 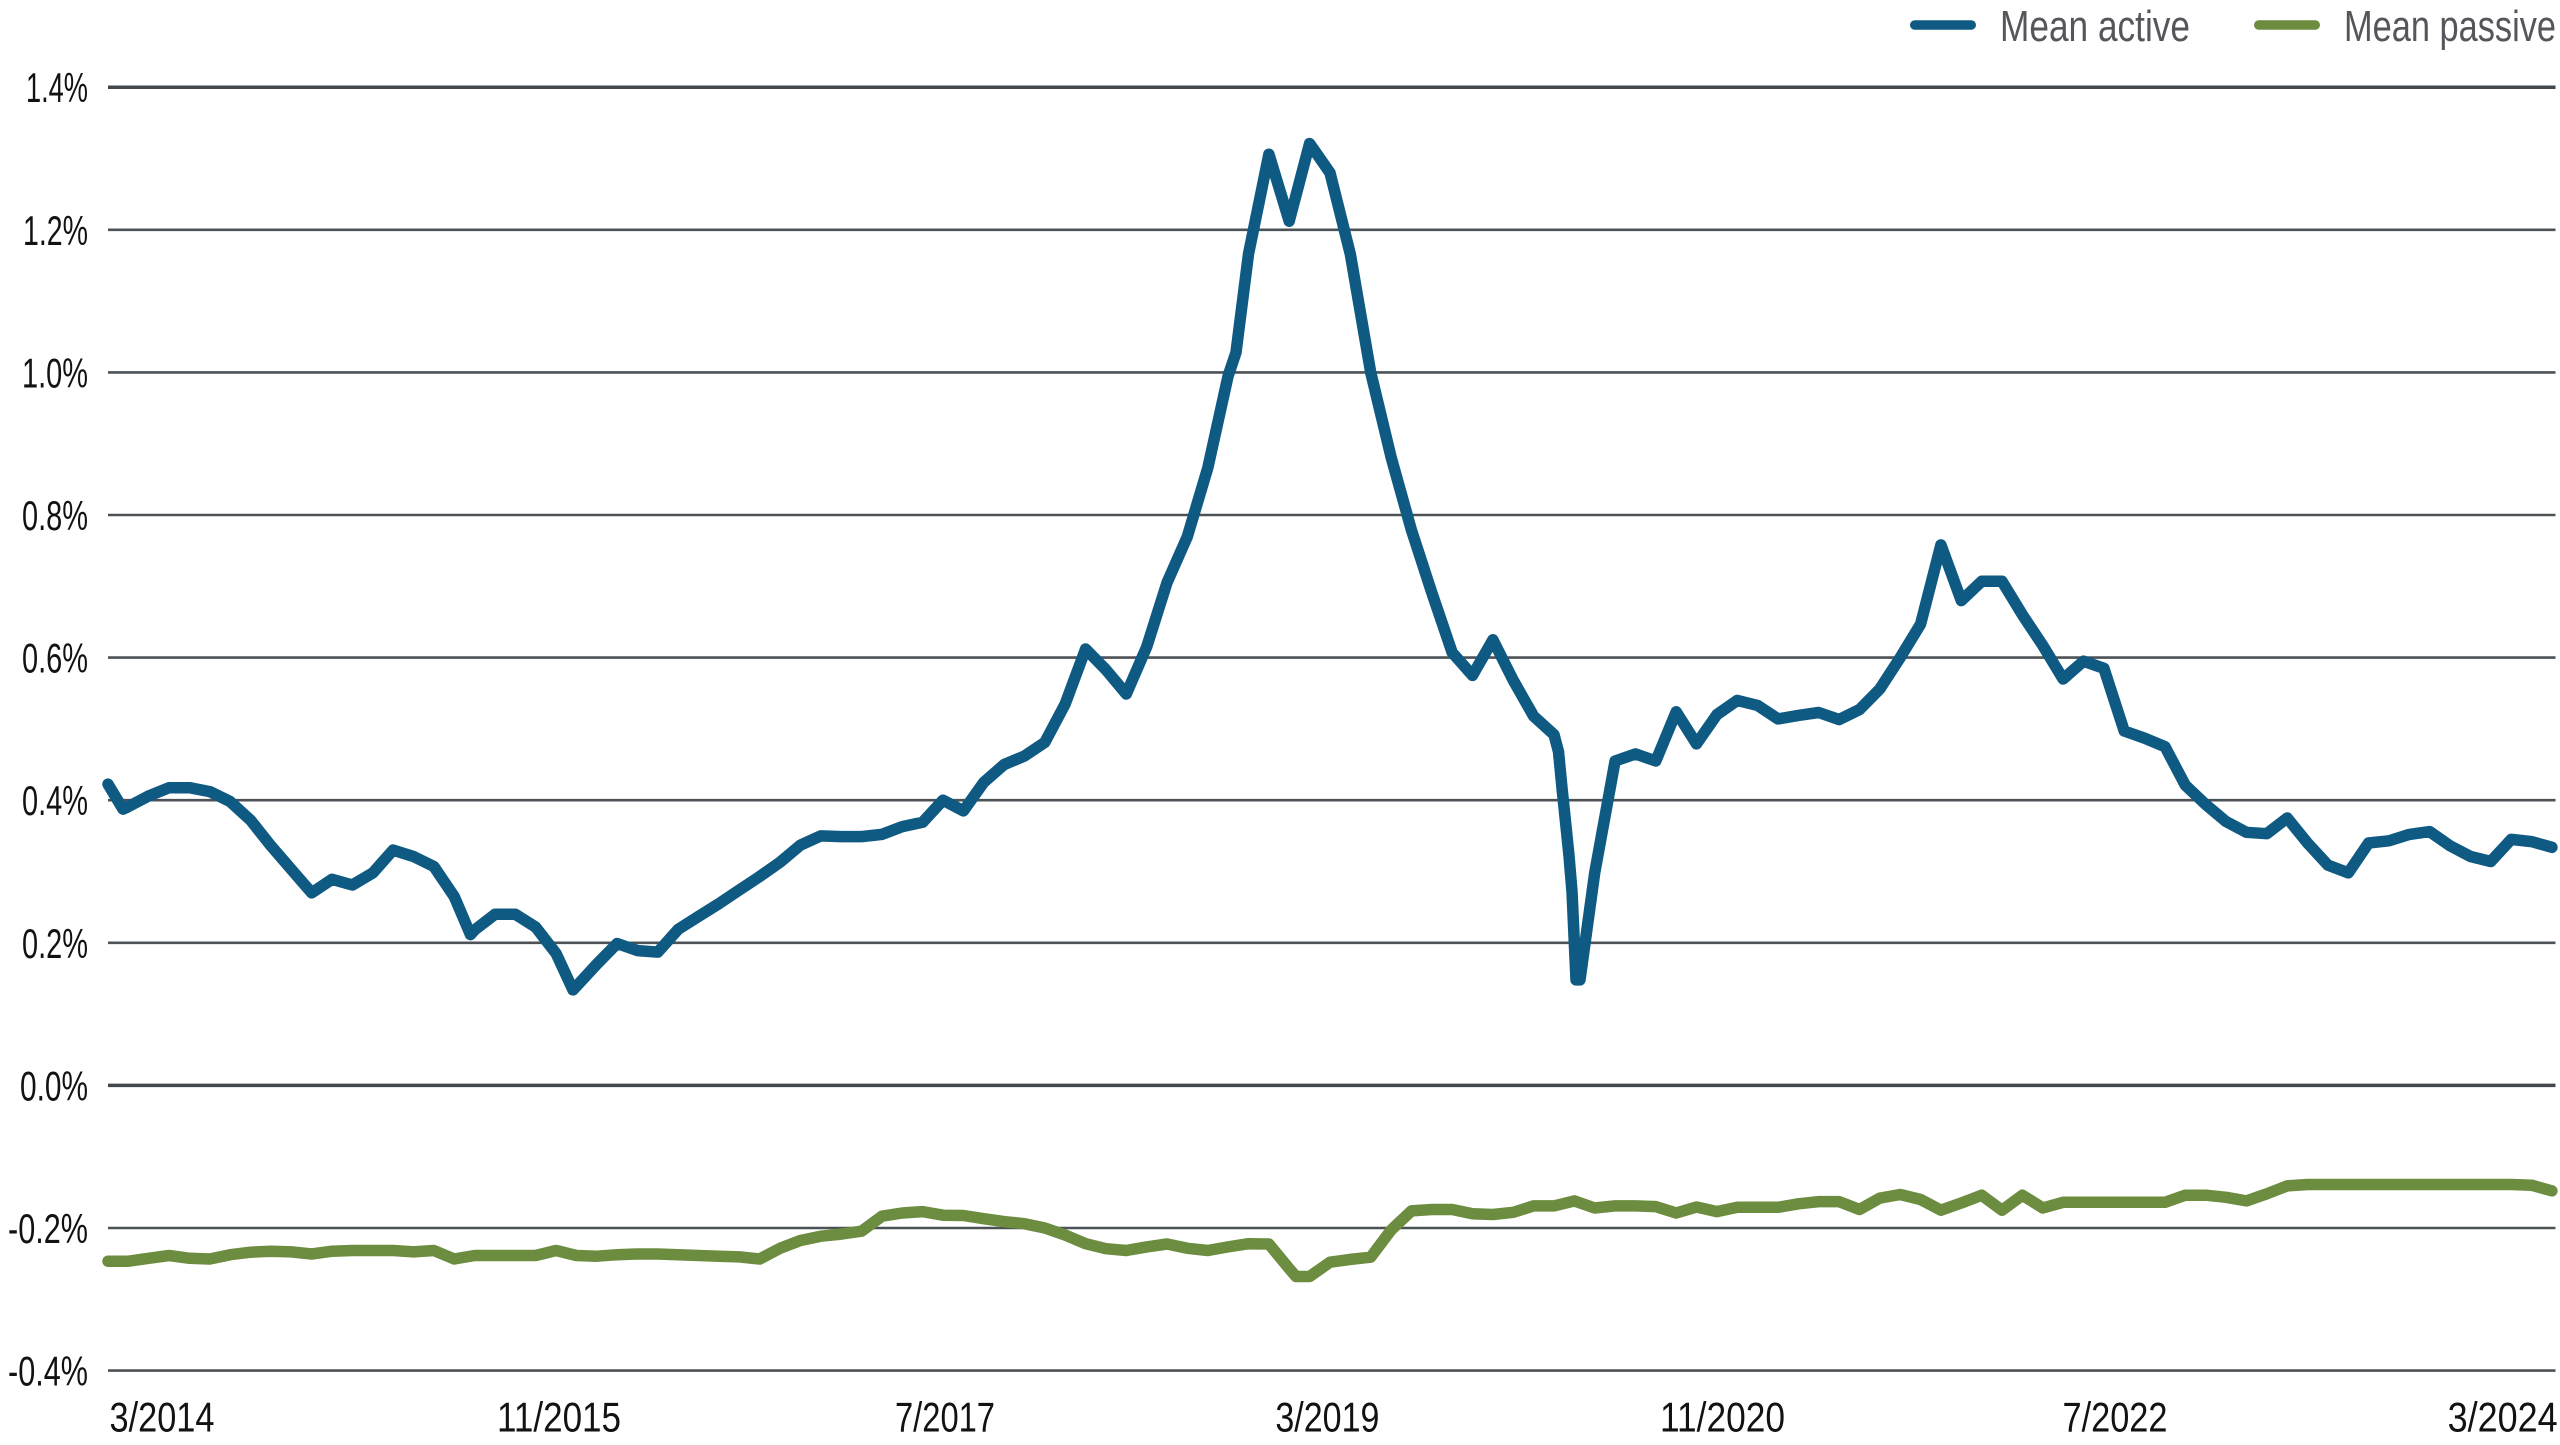 What do you see at coordinates (2503, 1417) in the screenshot?
I see `svg-text: 3/2024` at bounding box center [2503, 1417].